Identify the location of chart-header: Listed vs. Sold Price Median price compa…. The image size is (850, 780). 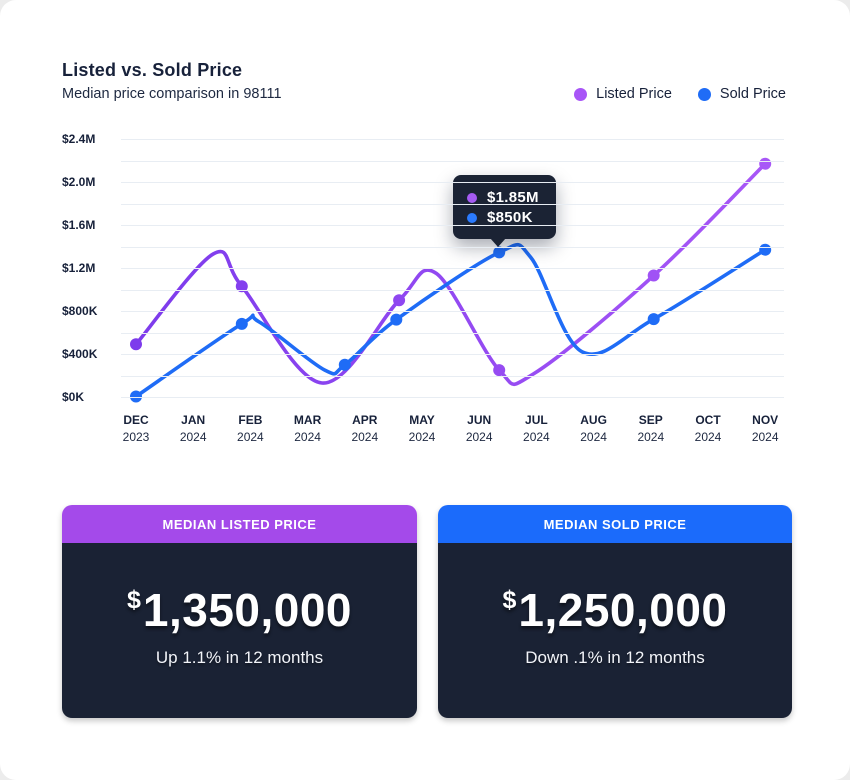
(172, 81).